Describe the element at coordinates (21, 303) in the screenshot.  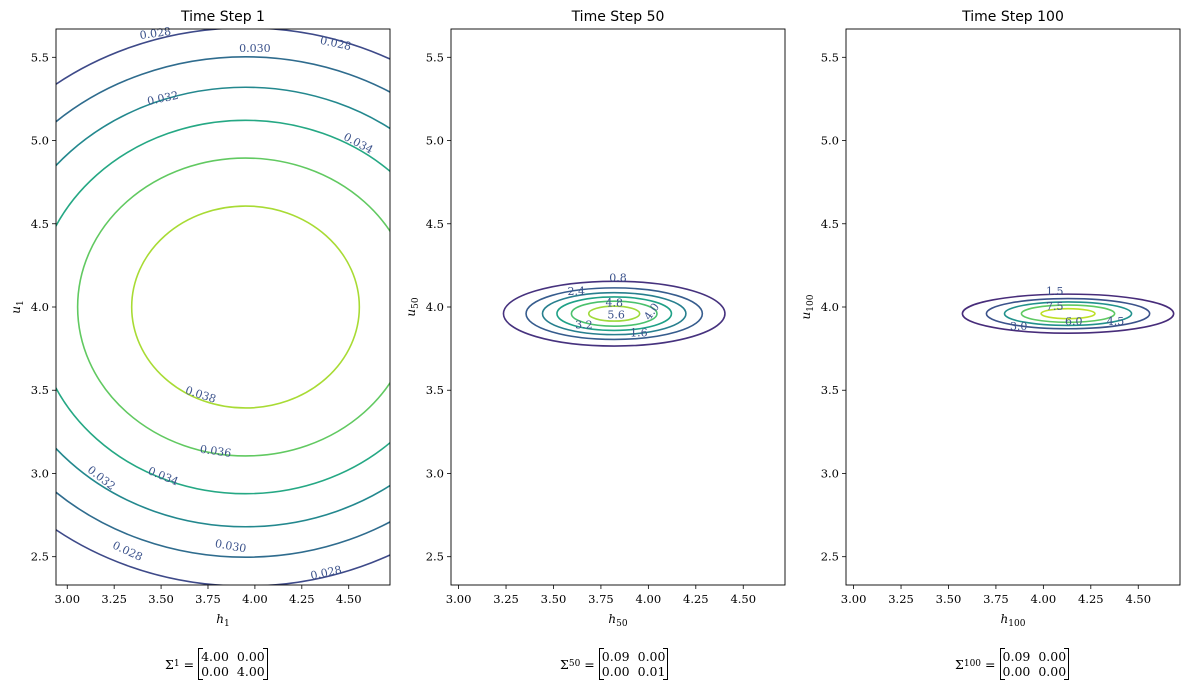
I see `y-axis-label-subscript: 1` at that location.